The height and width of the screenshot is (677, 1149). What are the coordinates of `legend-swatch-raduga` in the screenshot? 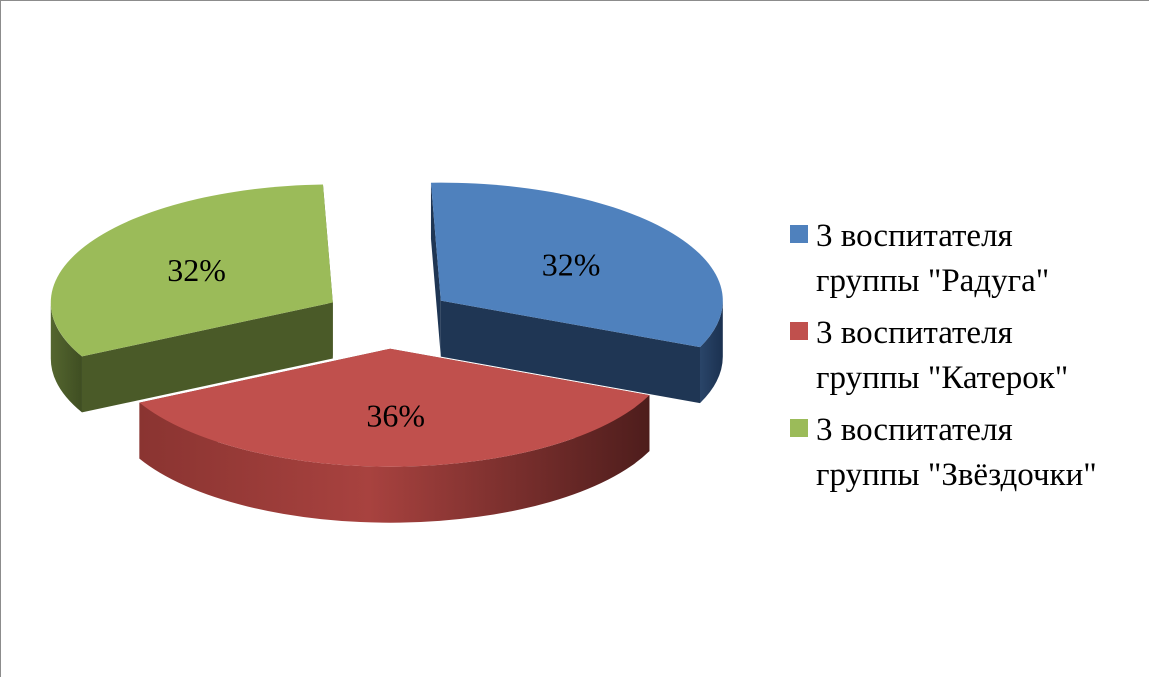 It's located at (799, 234).